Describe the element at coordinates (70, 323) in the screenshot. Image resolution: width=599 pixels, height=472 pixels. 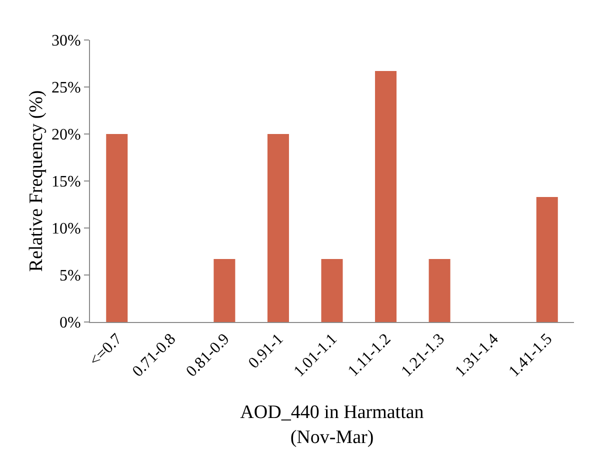
I see `y-tick-label: 0%` at that location.